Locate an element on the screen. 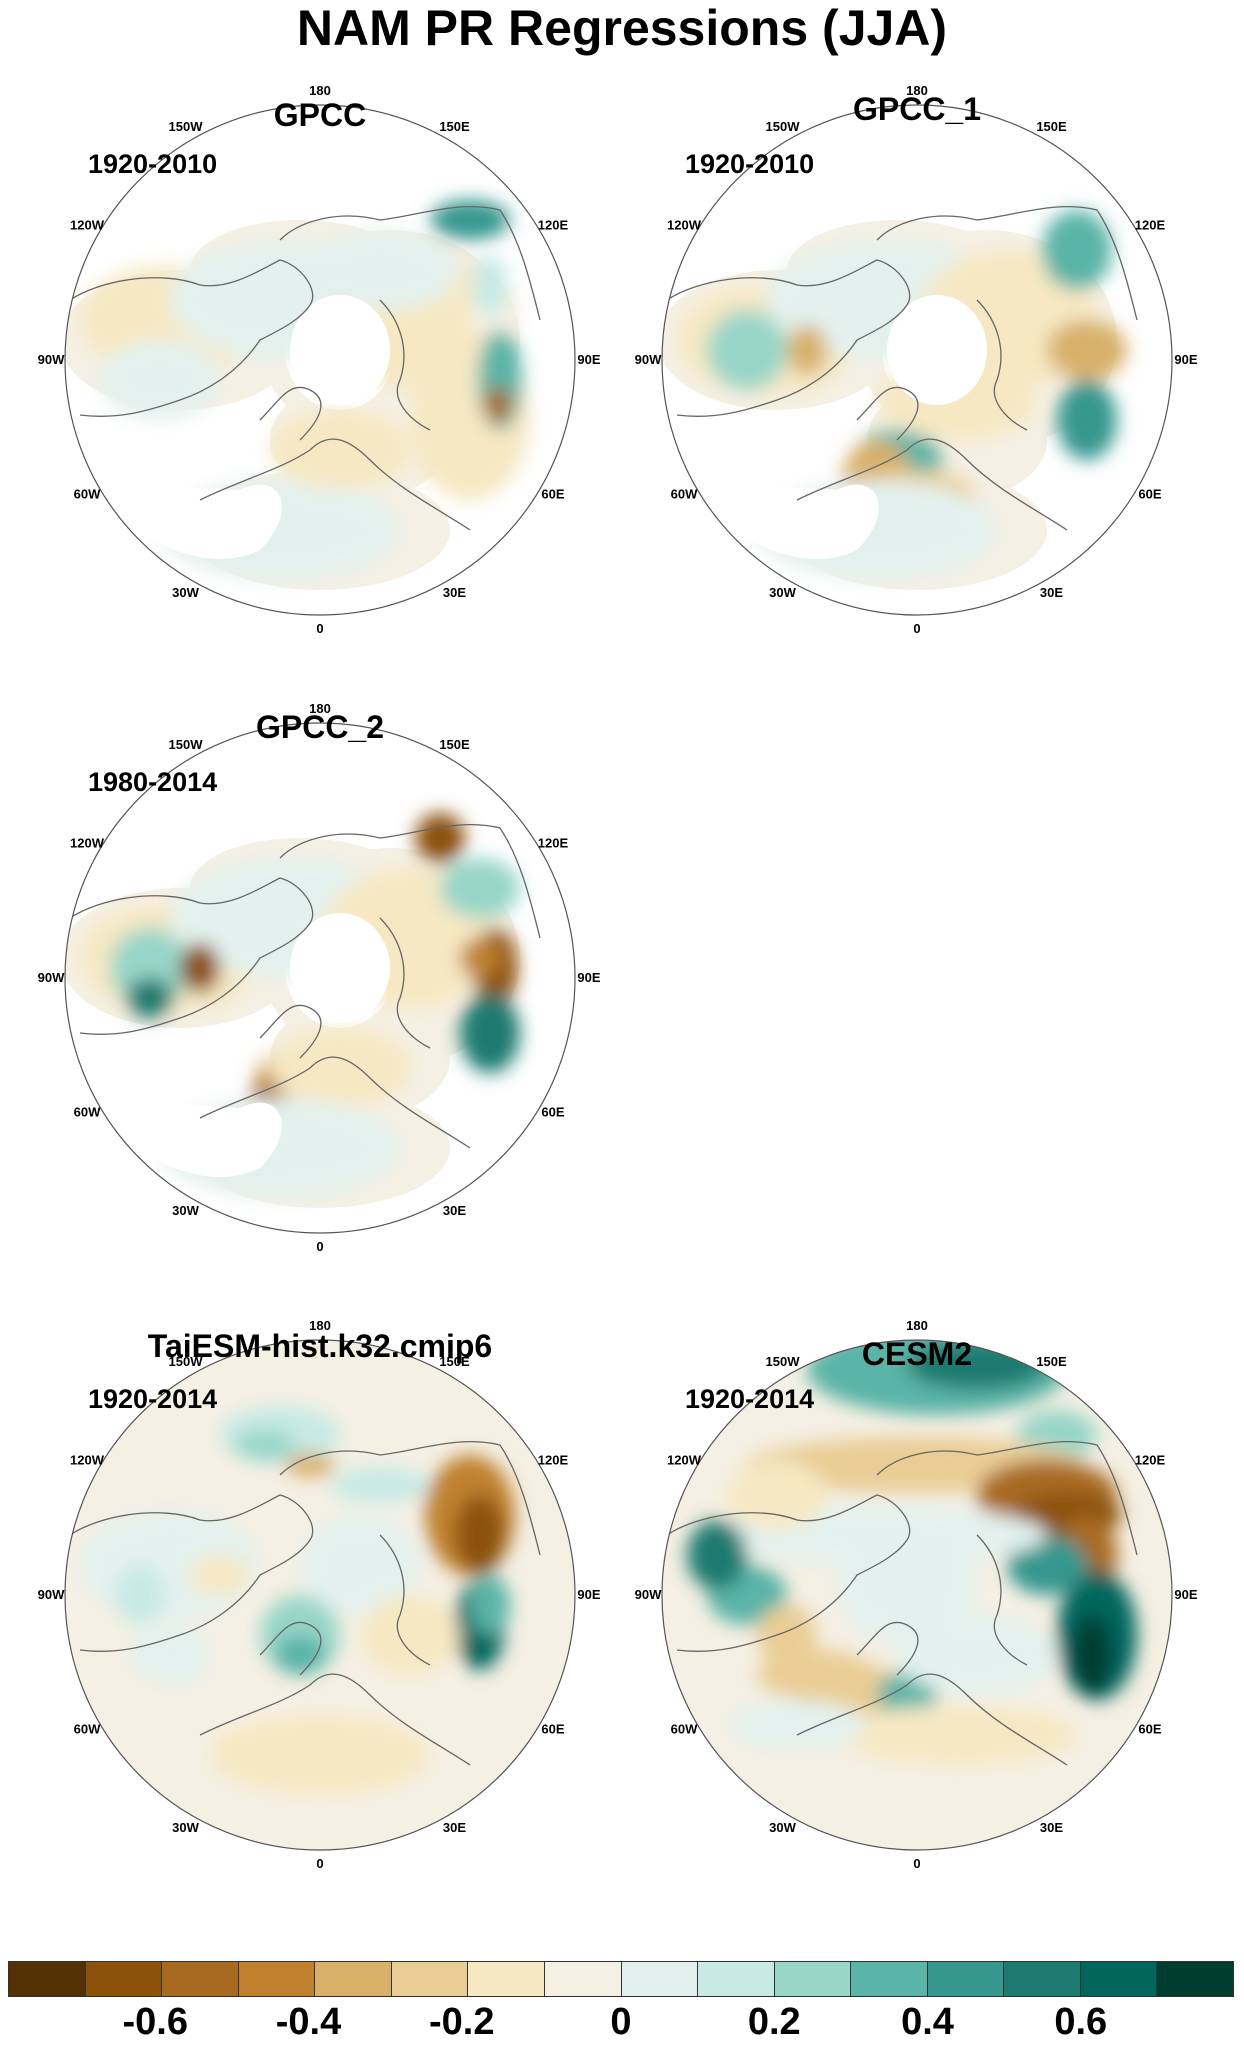  panel-period: 1920-2014 is located at coordinates (750, 1399).